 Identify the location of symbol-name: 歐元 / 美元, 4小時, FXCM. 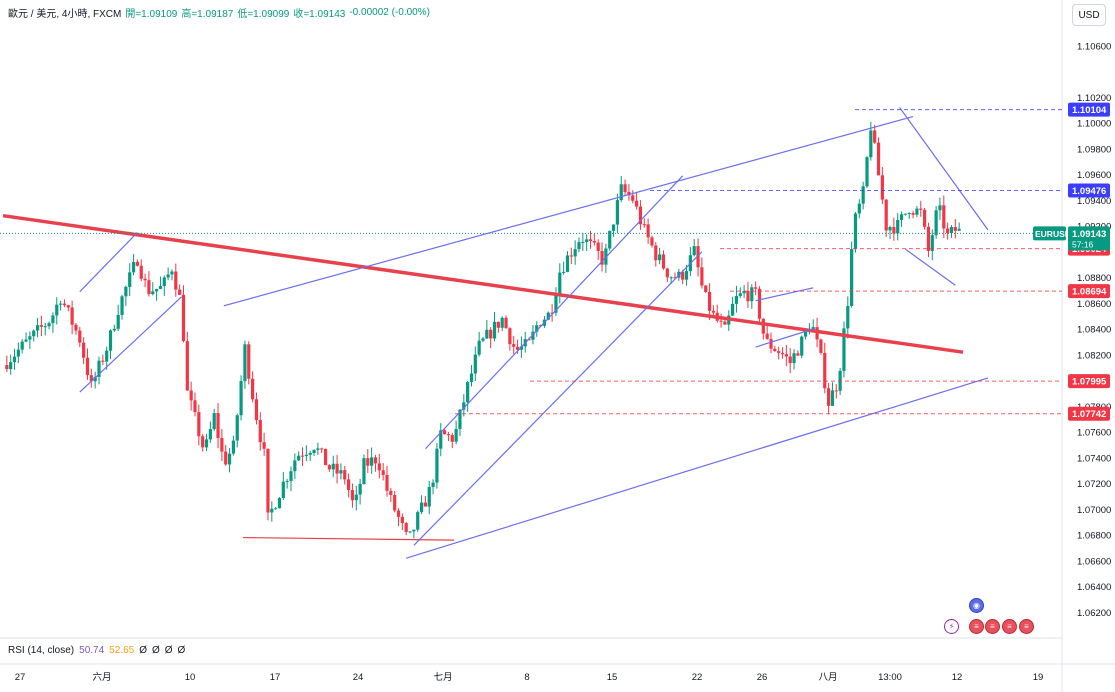
(65, 14).